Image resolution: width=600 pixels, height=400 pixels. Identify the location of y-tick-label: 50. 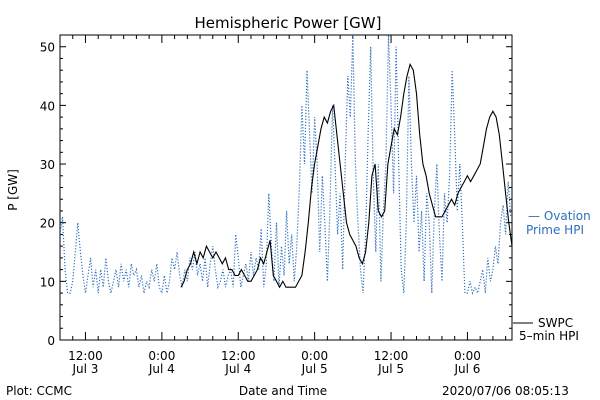
(47, 48).